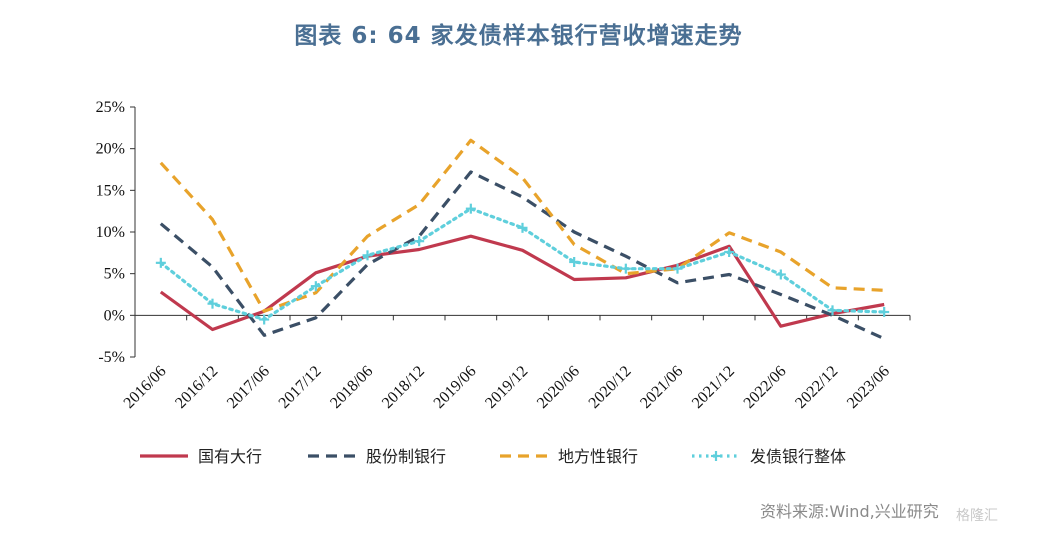  What do you see at coordinates (110, 232) in the screenshot?
I see `y-tick-label: 10%` at bounding box center [110, 232].